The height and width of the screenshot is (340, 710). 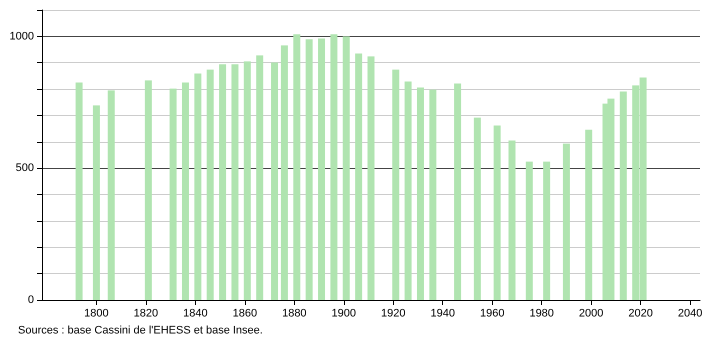 What do you see at coordinates (245, 314) in the screenshot?
I see `x-tick-label: 1860` at bounding box center [245, 314].